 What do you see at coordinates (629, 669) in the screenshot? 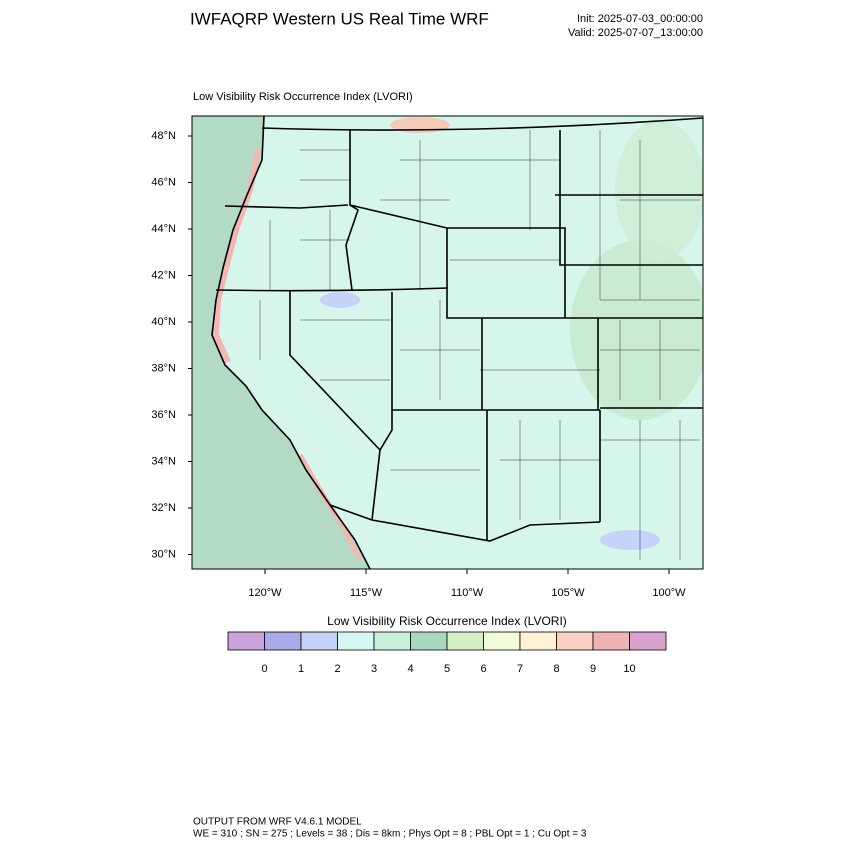
I see `colorbar-label: 10` at bounding box center [629, 669].